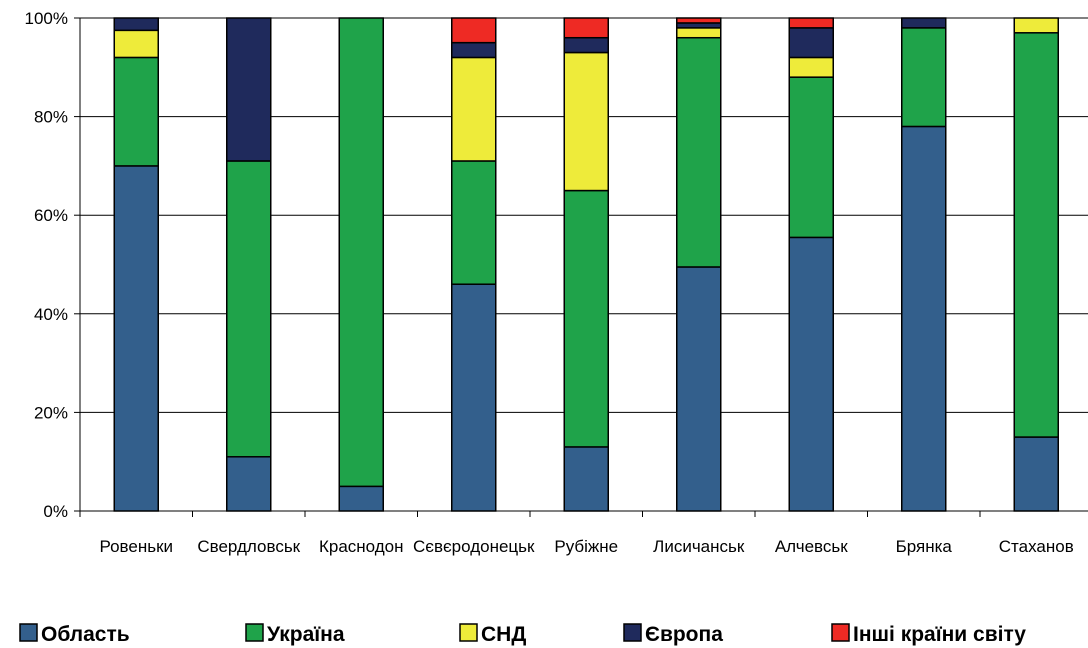  What do you see at coordinates (248, 546) in the screenshot?
I see `x-tick-label: Свердловськ` at bounding box center [248, 546].